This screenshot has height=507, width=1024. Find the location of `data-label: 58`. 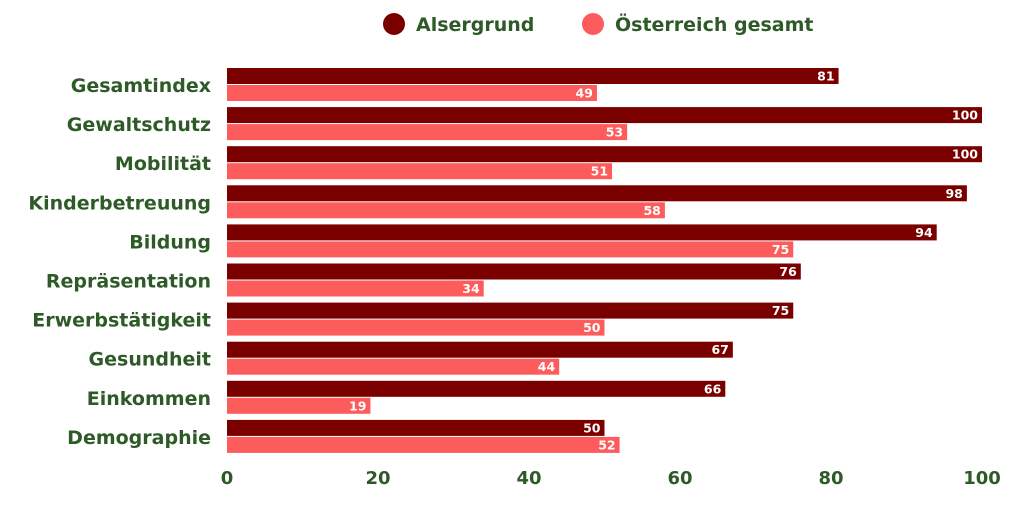

data-label: 58 is located at coordinates (651, 210).